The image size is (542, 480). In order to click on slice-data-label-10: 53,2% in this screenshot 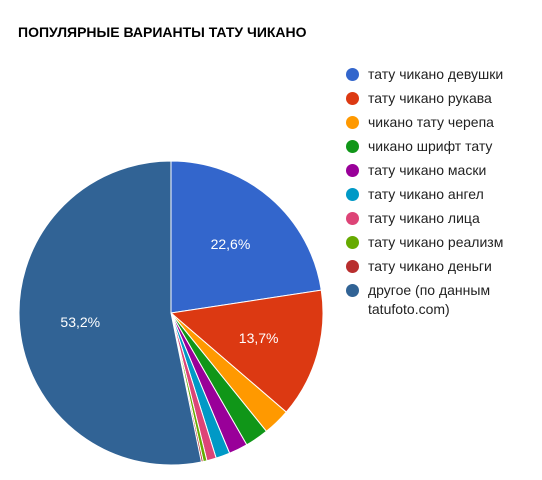, I will do `click(80, 322)`.